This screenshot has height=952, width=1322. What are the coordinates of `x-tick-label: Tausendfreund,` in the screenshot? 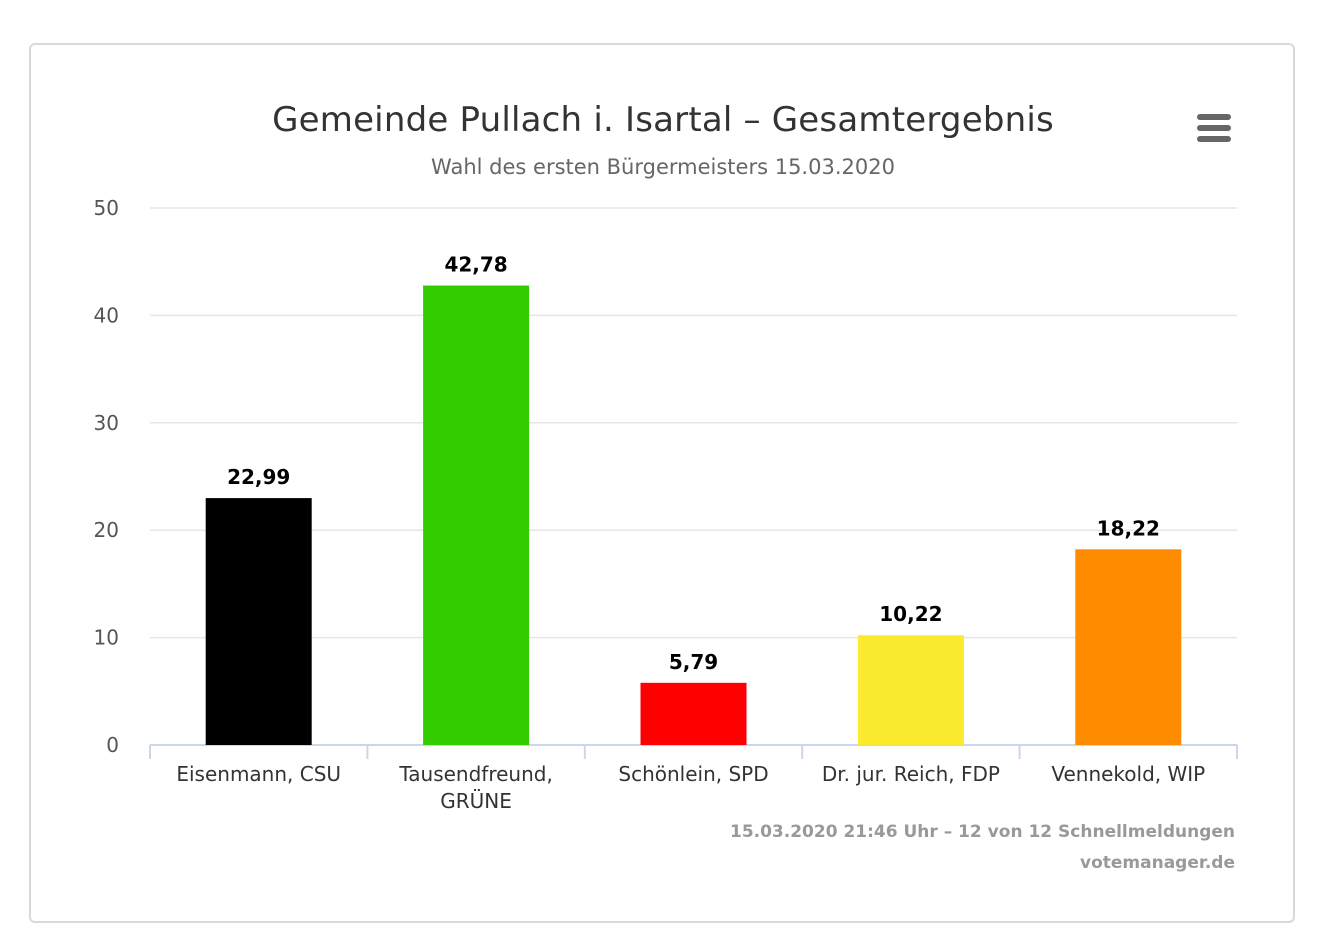 It's located at (475, 774).